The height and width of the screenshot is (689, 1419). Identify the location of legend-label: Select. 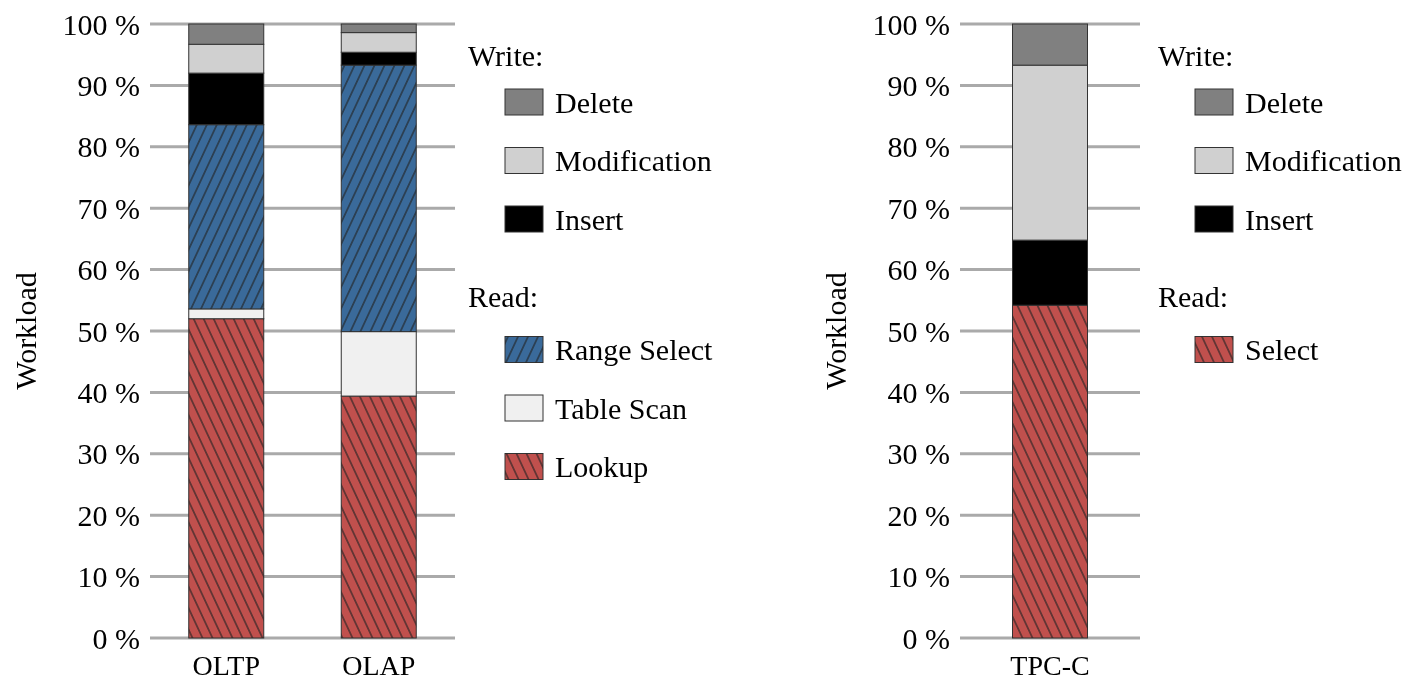
(1282, 349).